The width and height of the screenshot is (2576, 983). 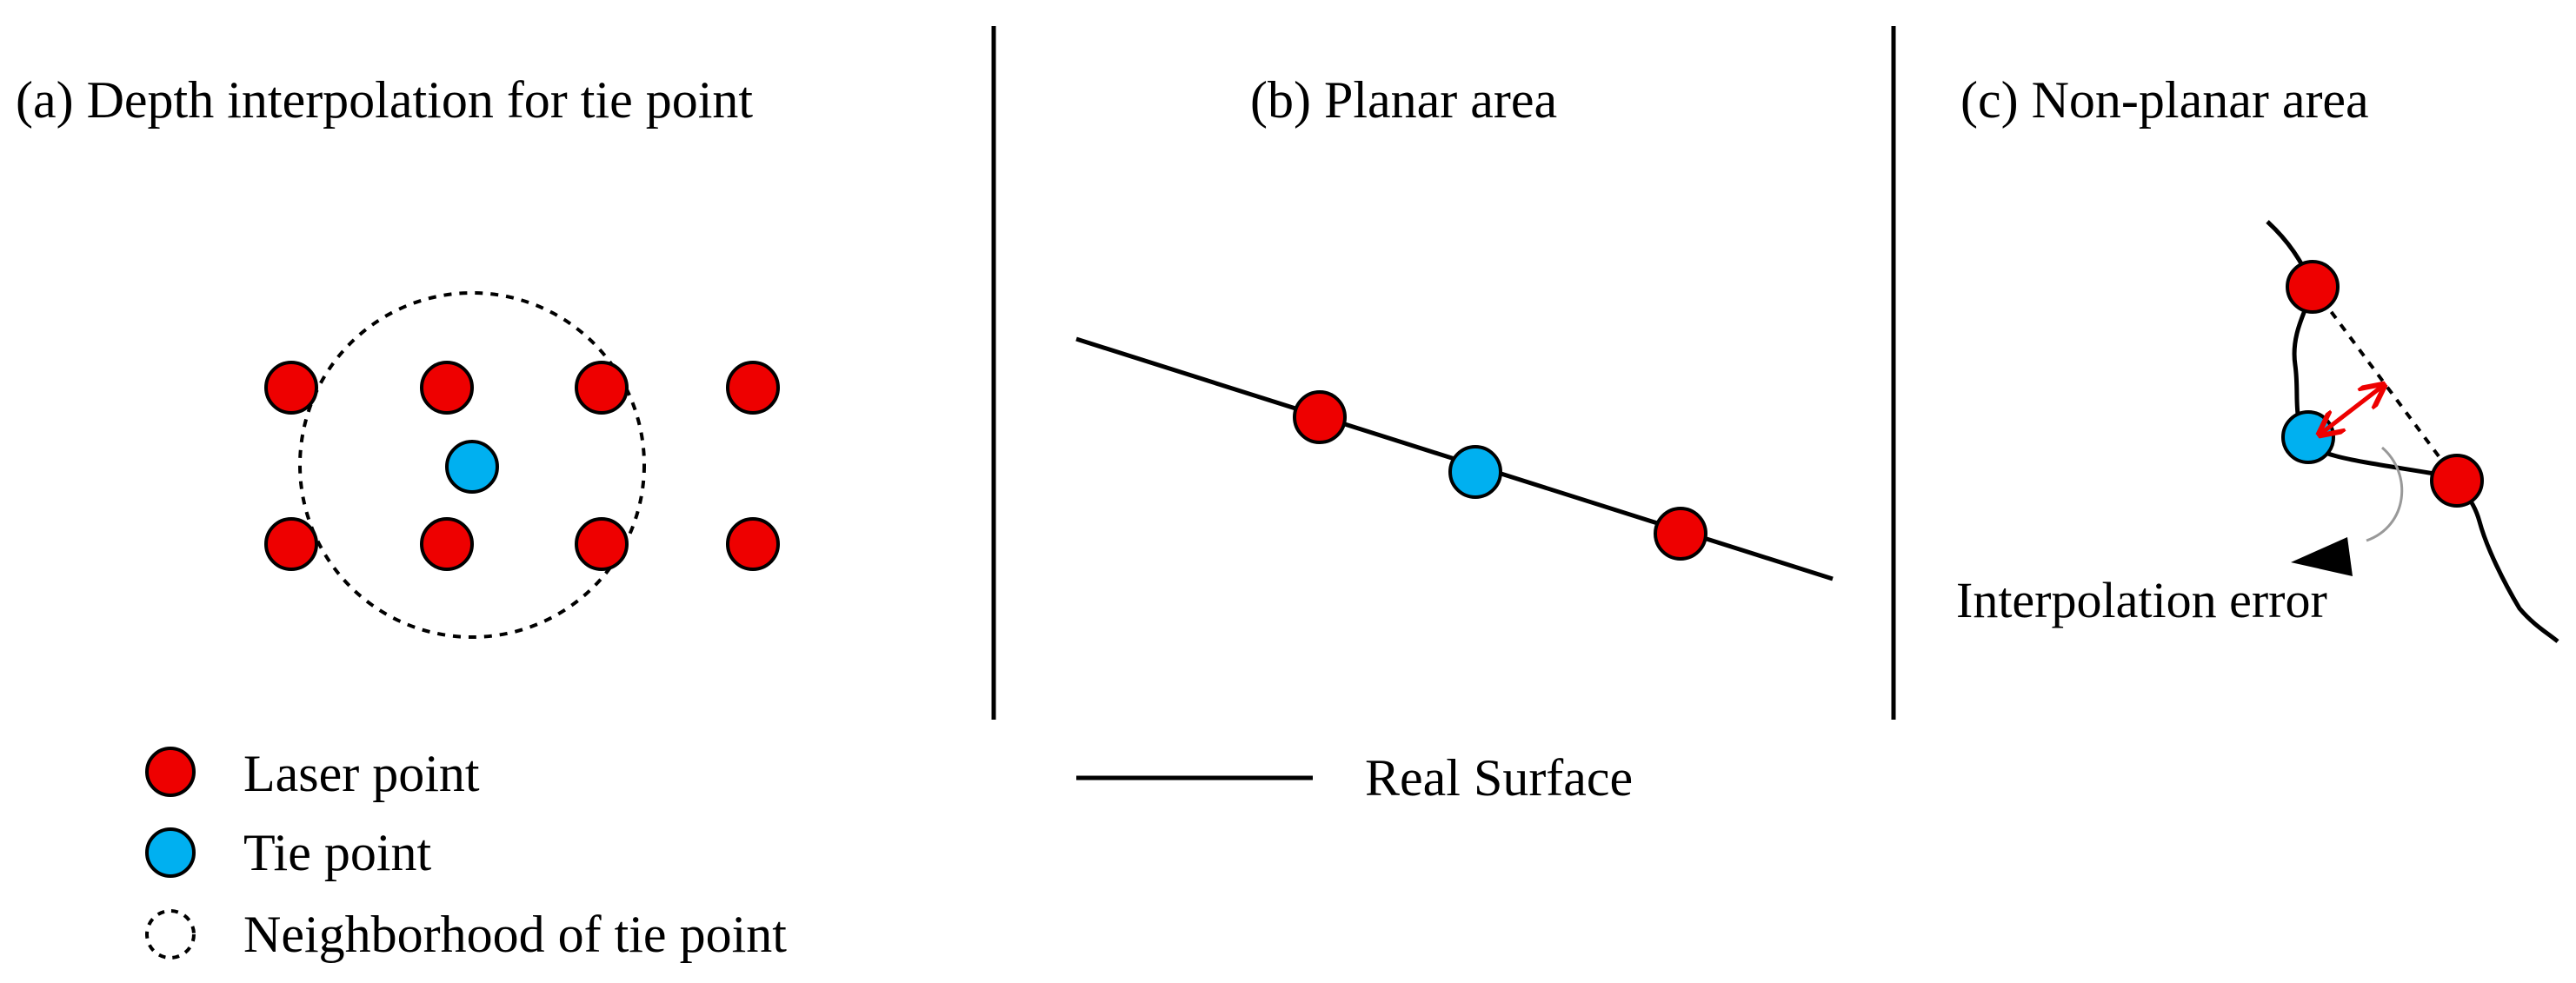 What do you see at coordinates (2352, 410) in the screenshot?
I see `interpolation-error-arrow` at bounding box center [2352, 410].